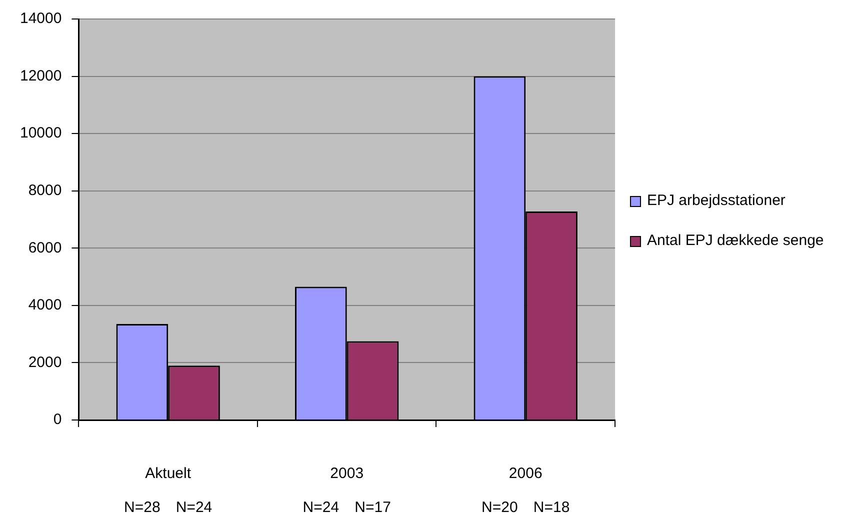 This screenshot has width=865, height=521. What do you see at coordinates (525, 473) in the screenshot?
I see `x-tick-label: 2006` at bounding box center [525, 473].